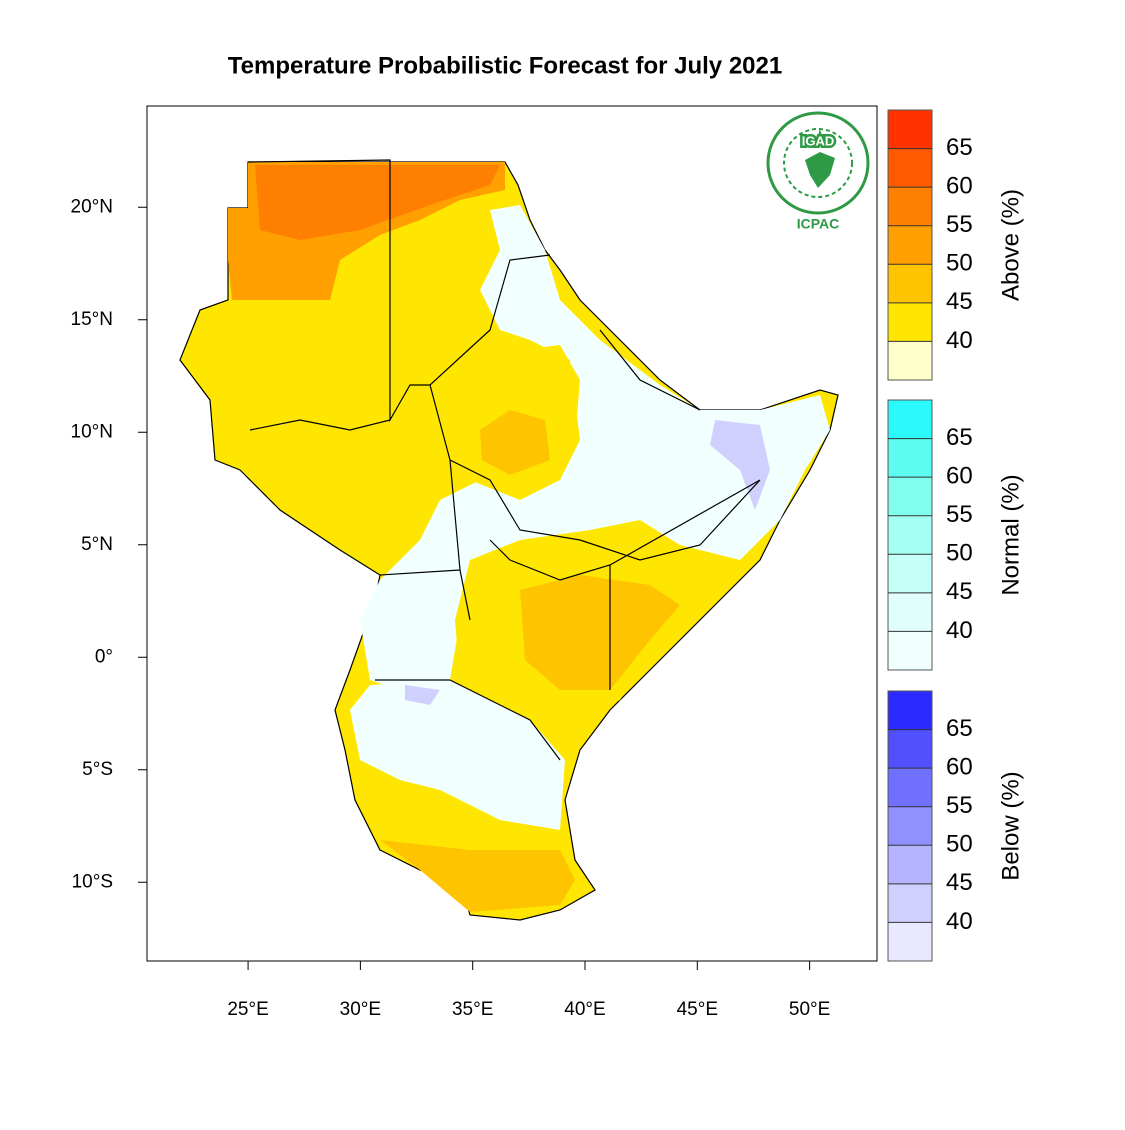 The image size is (1125, 1130). Describe the element at coordinates (818, 140) in the screenshot. I see `logo-name: IGAD` at that location.